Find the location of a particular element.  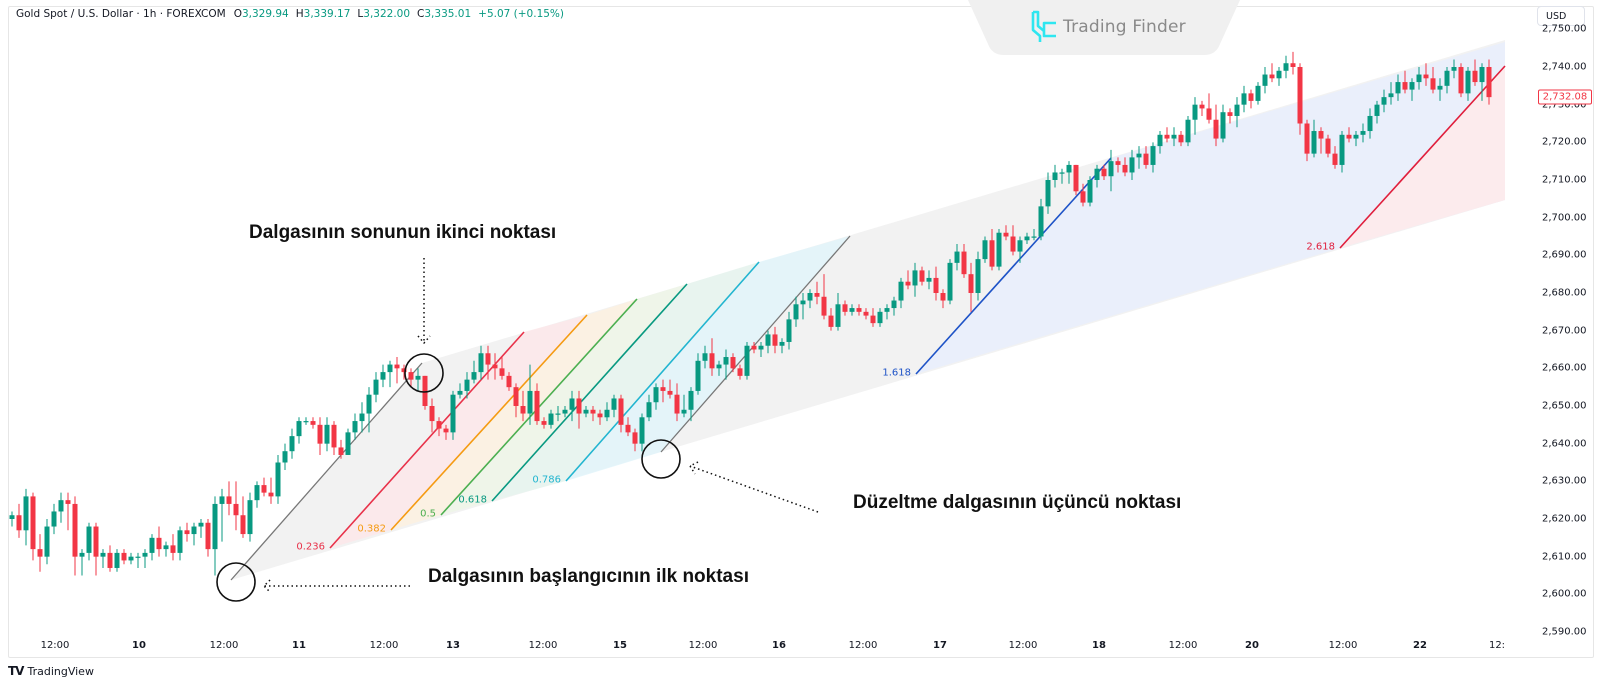

time-tick-label: 16 is located at coordinates (779, 645).